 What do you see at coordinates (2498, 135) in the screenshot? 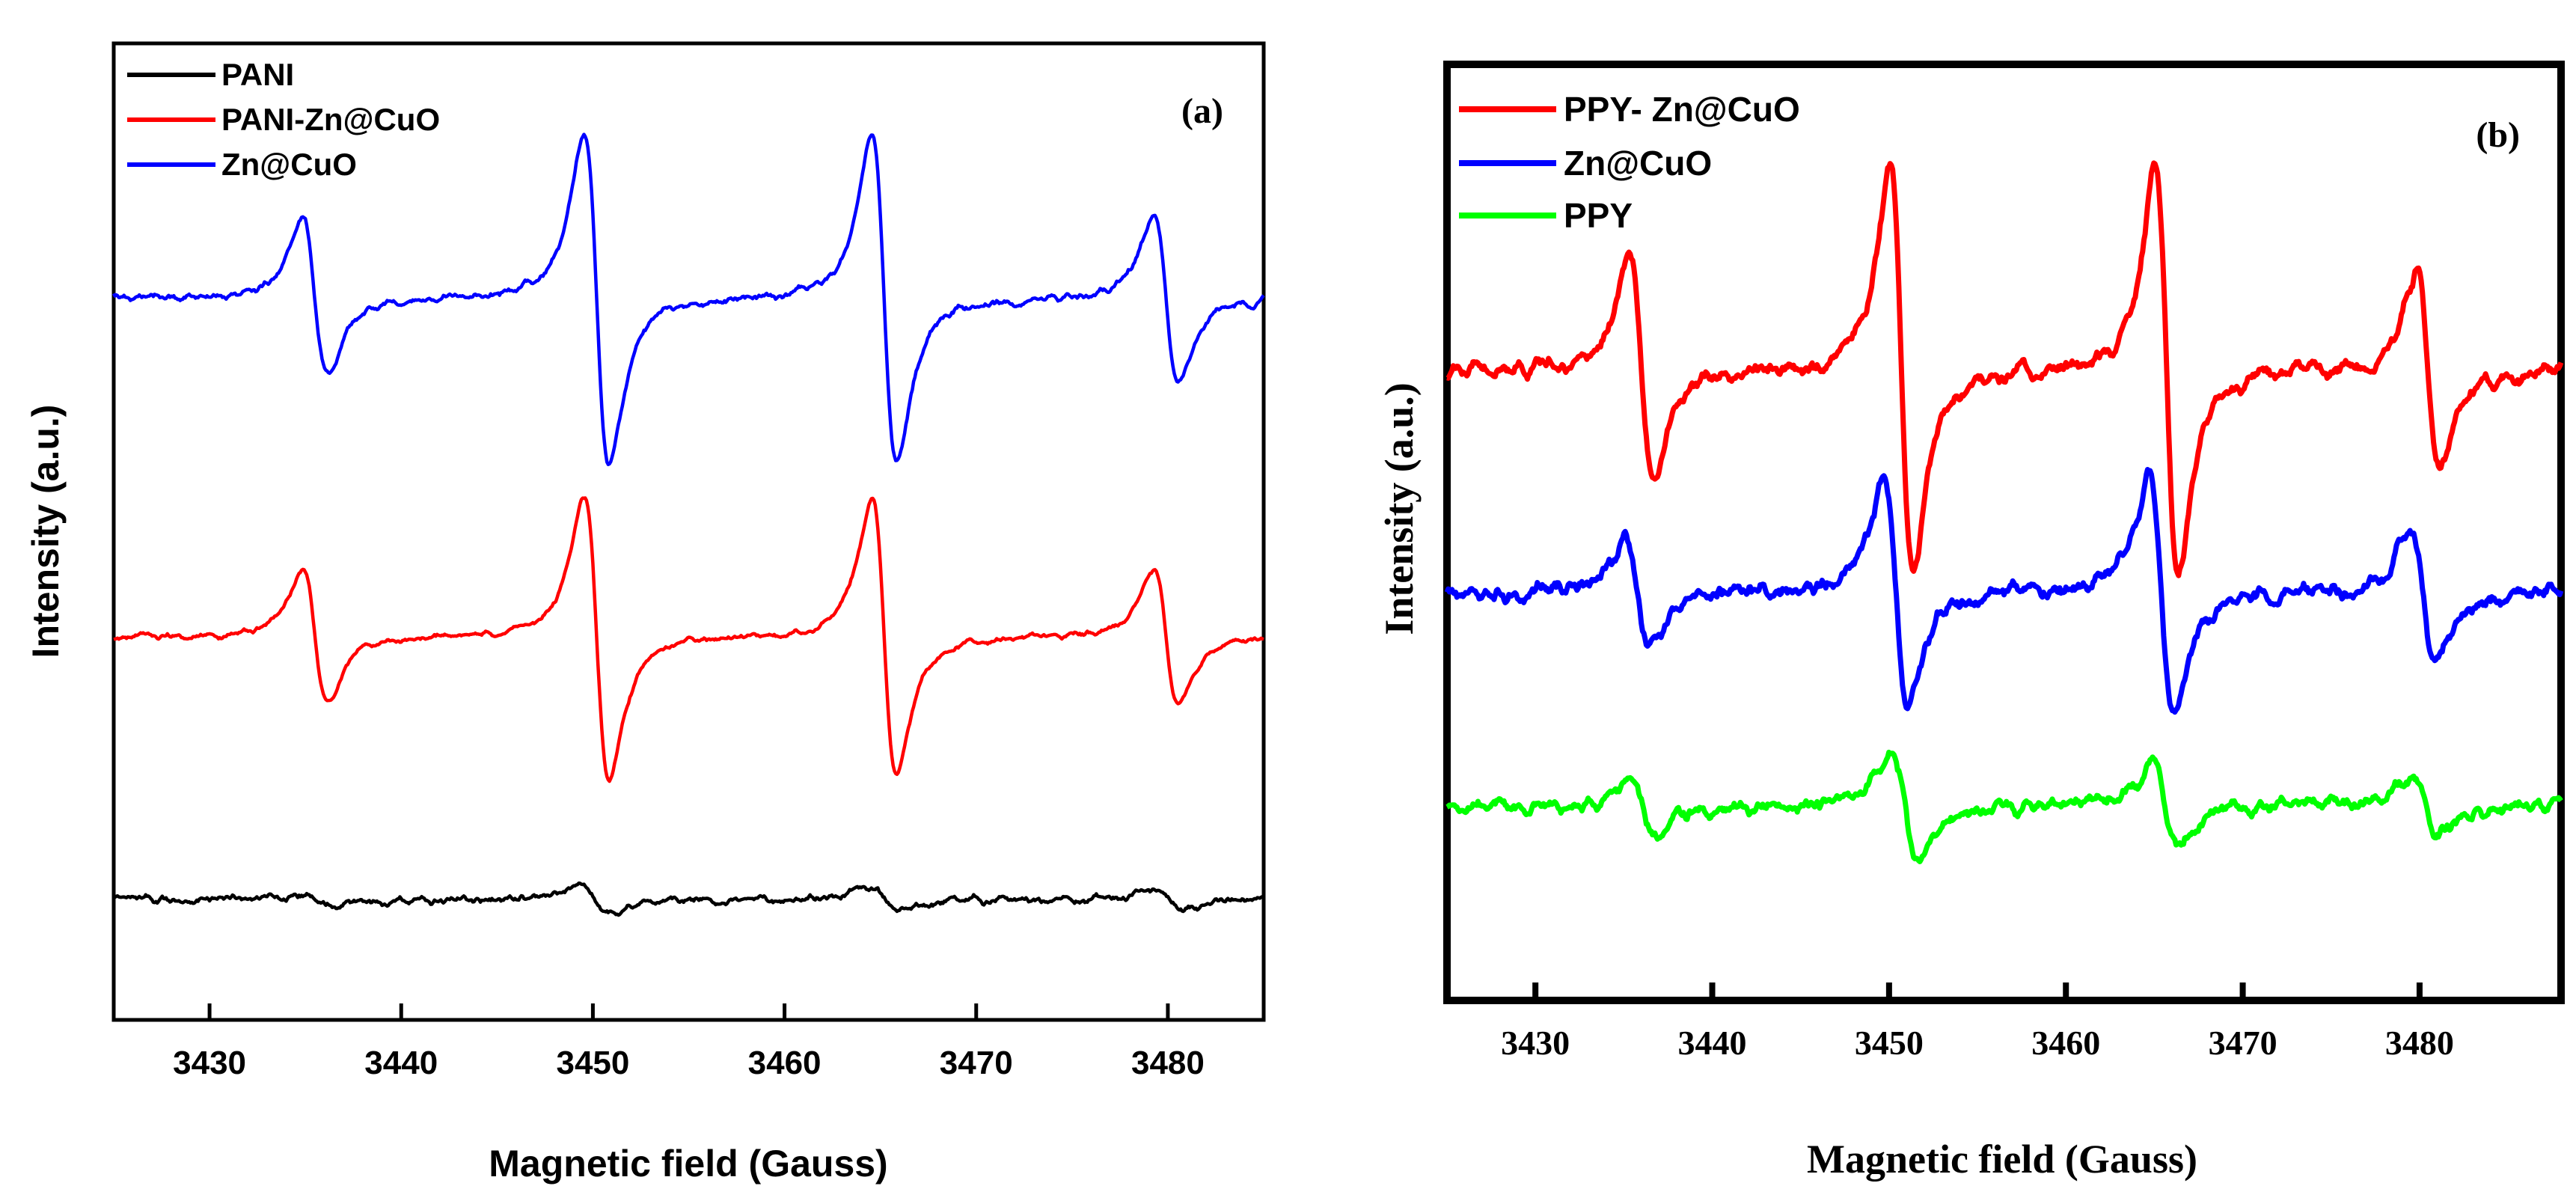
I see `panel-b-label: (b)` at bounding box center [2498, 135].